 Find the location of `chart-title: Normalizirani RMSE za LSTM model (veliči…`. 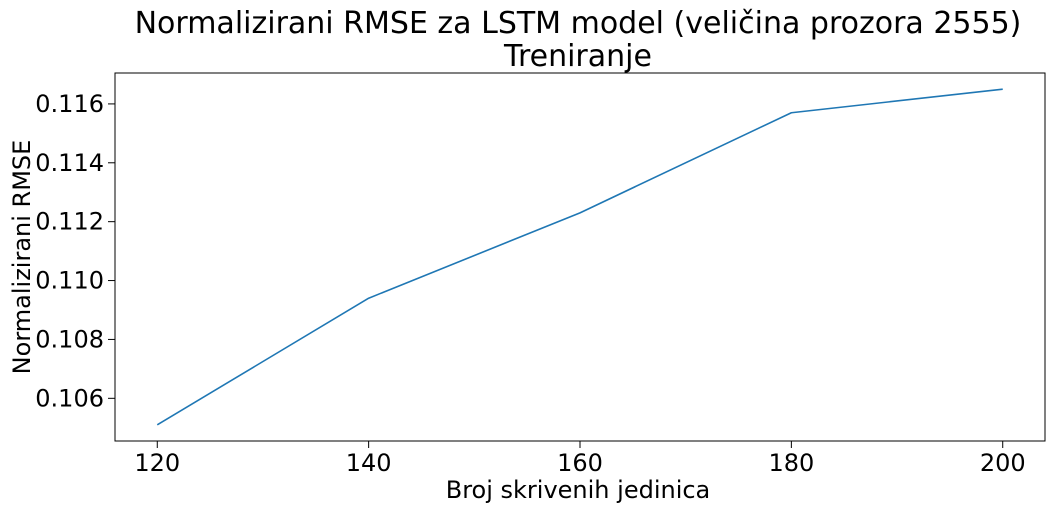

chart-title: Normalizirani RMSE za LSTM model (veliči… is located at coordinates (578, 23).